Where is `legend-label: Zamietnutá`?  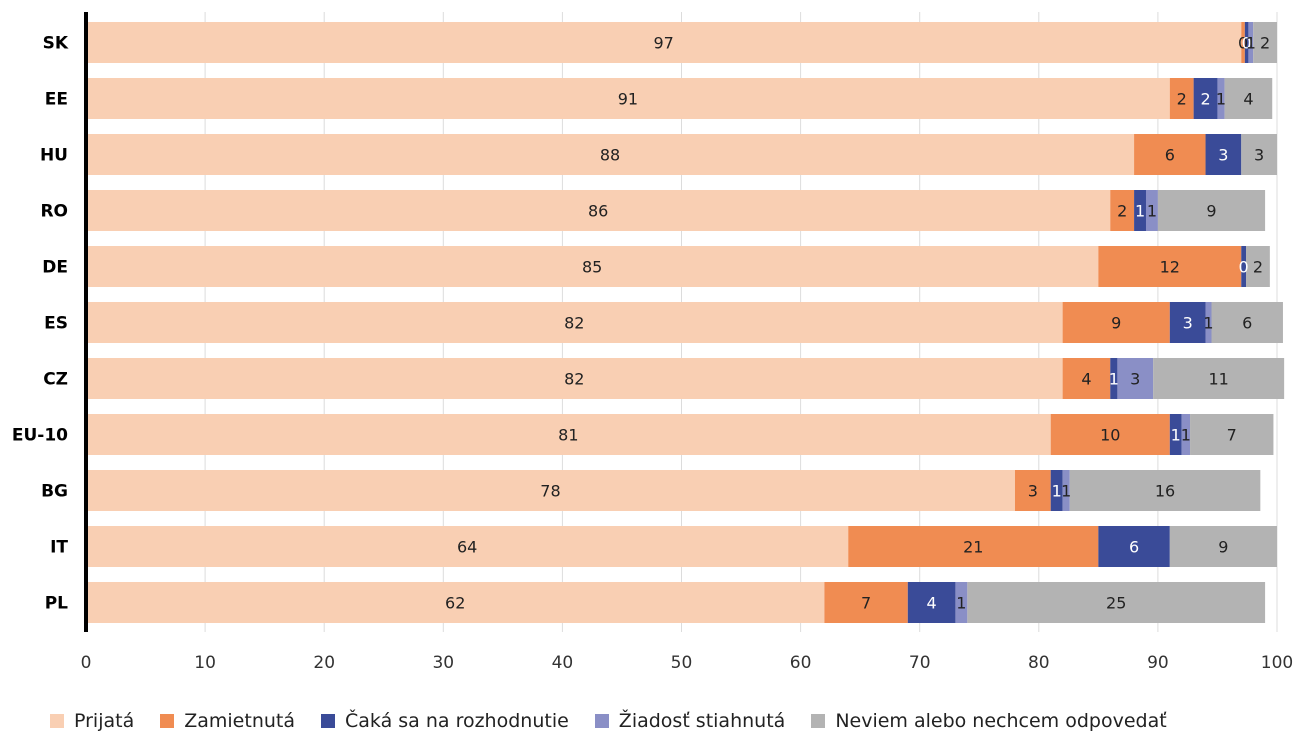
legend-label: Zamietnutá is located at coordinates (239, 721).